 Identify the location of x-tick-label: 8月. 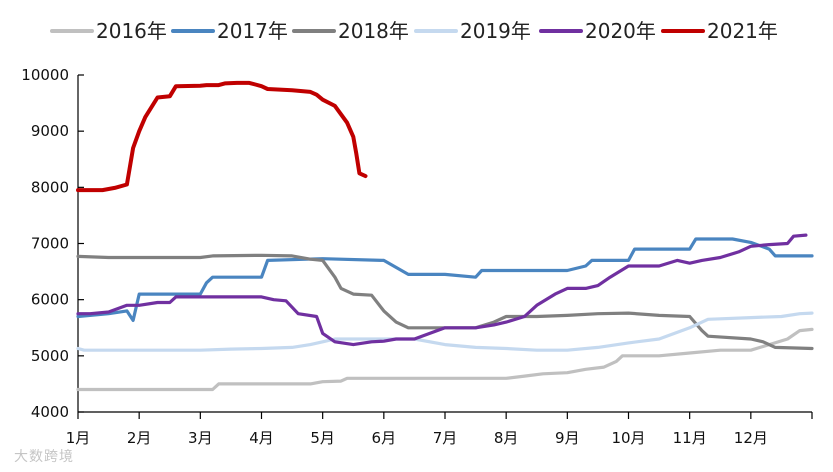
(506, 438).